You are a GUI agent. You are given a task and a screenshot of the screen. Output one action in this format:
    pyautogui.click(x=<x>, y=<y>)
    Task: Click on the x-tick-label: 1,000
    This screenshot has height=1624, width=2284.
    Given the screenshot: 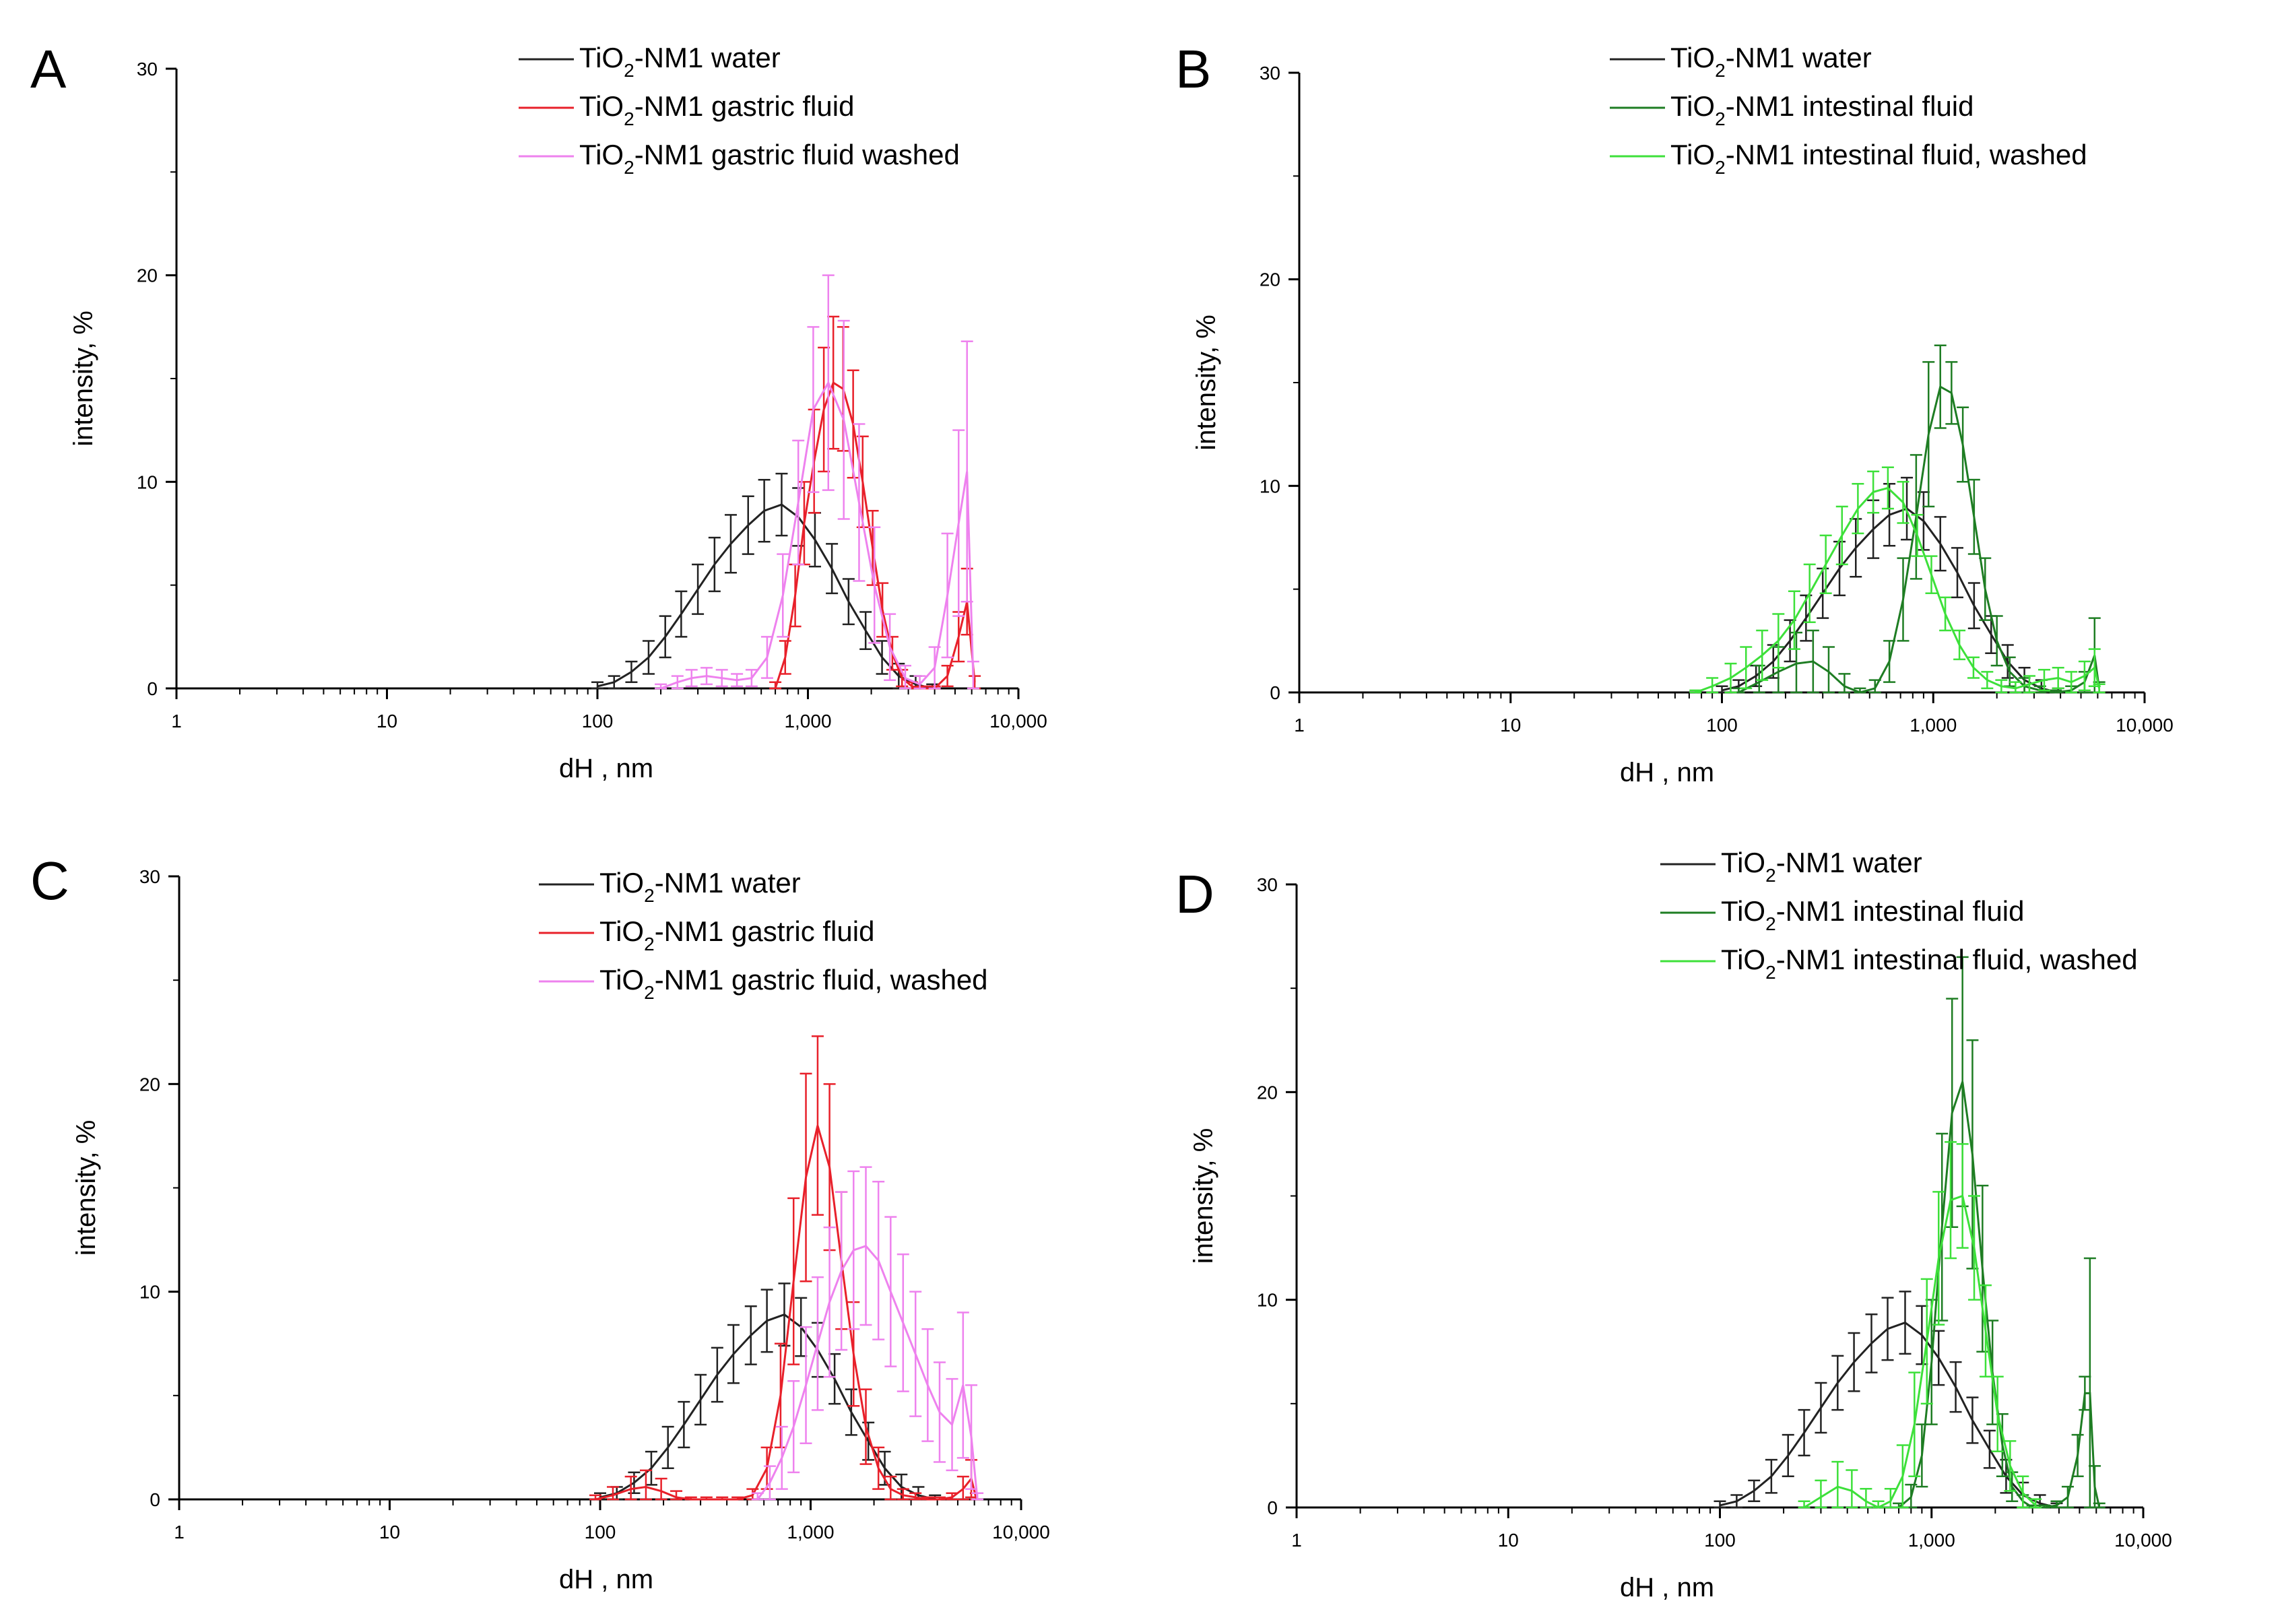 What is the action you would take?
    pyautogui.click(x=808, y=721)
    